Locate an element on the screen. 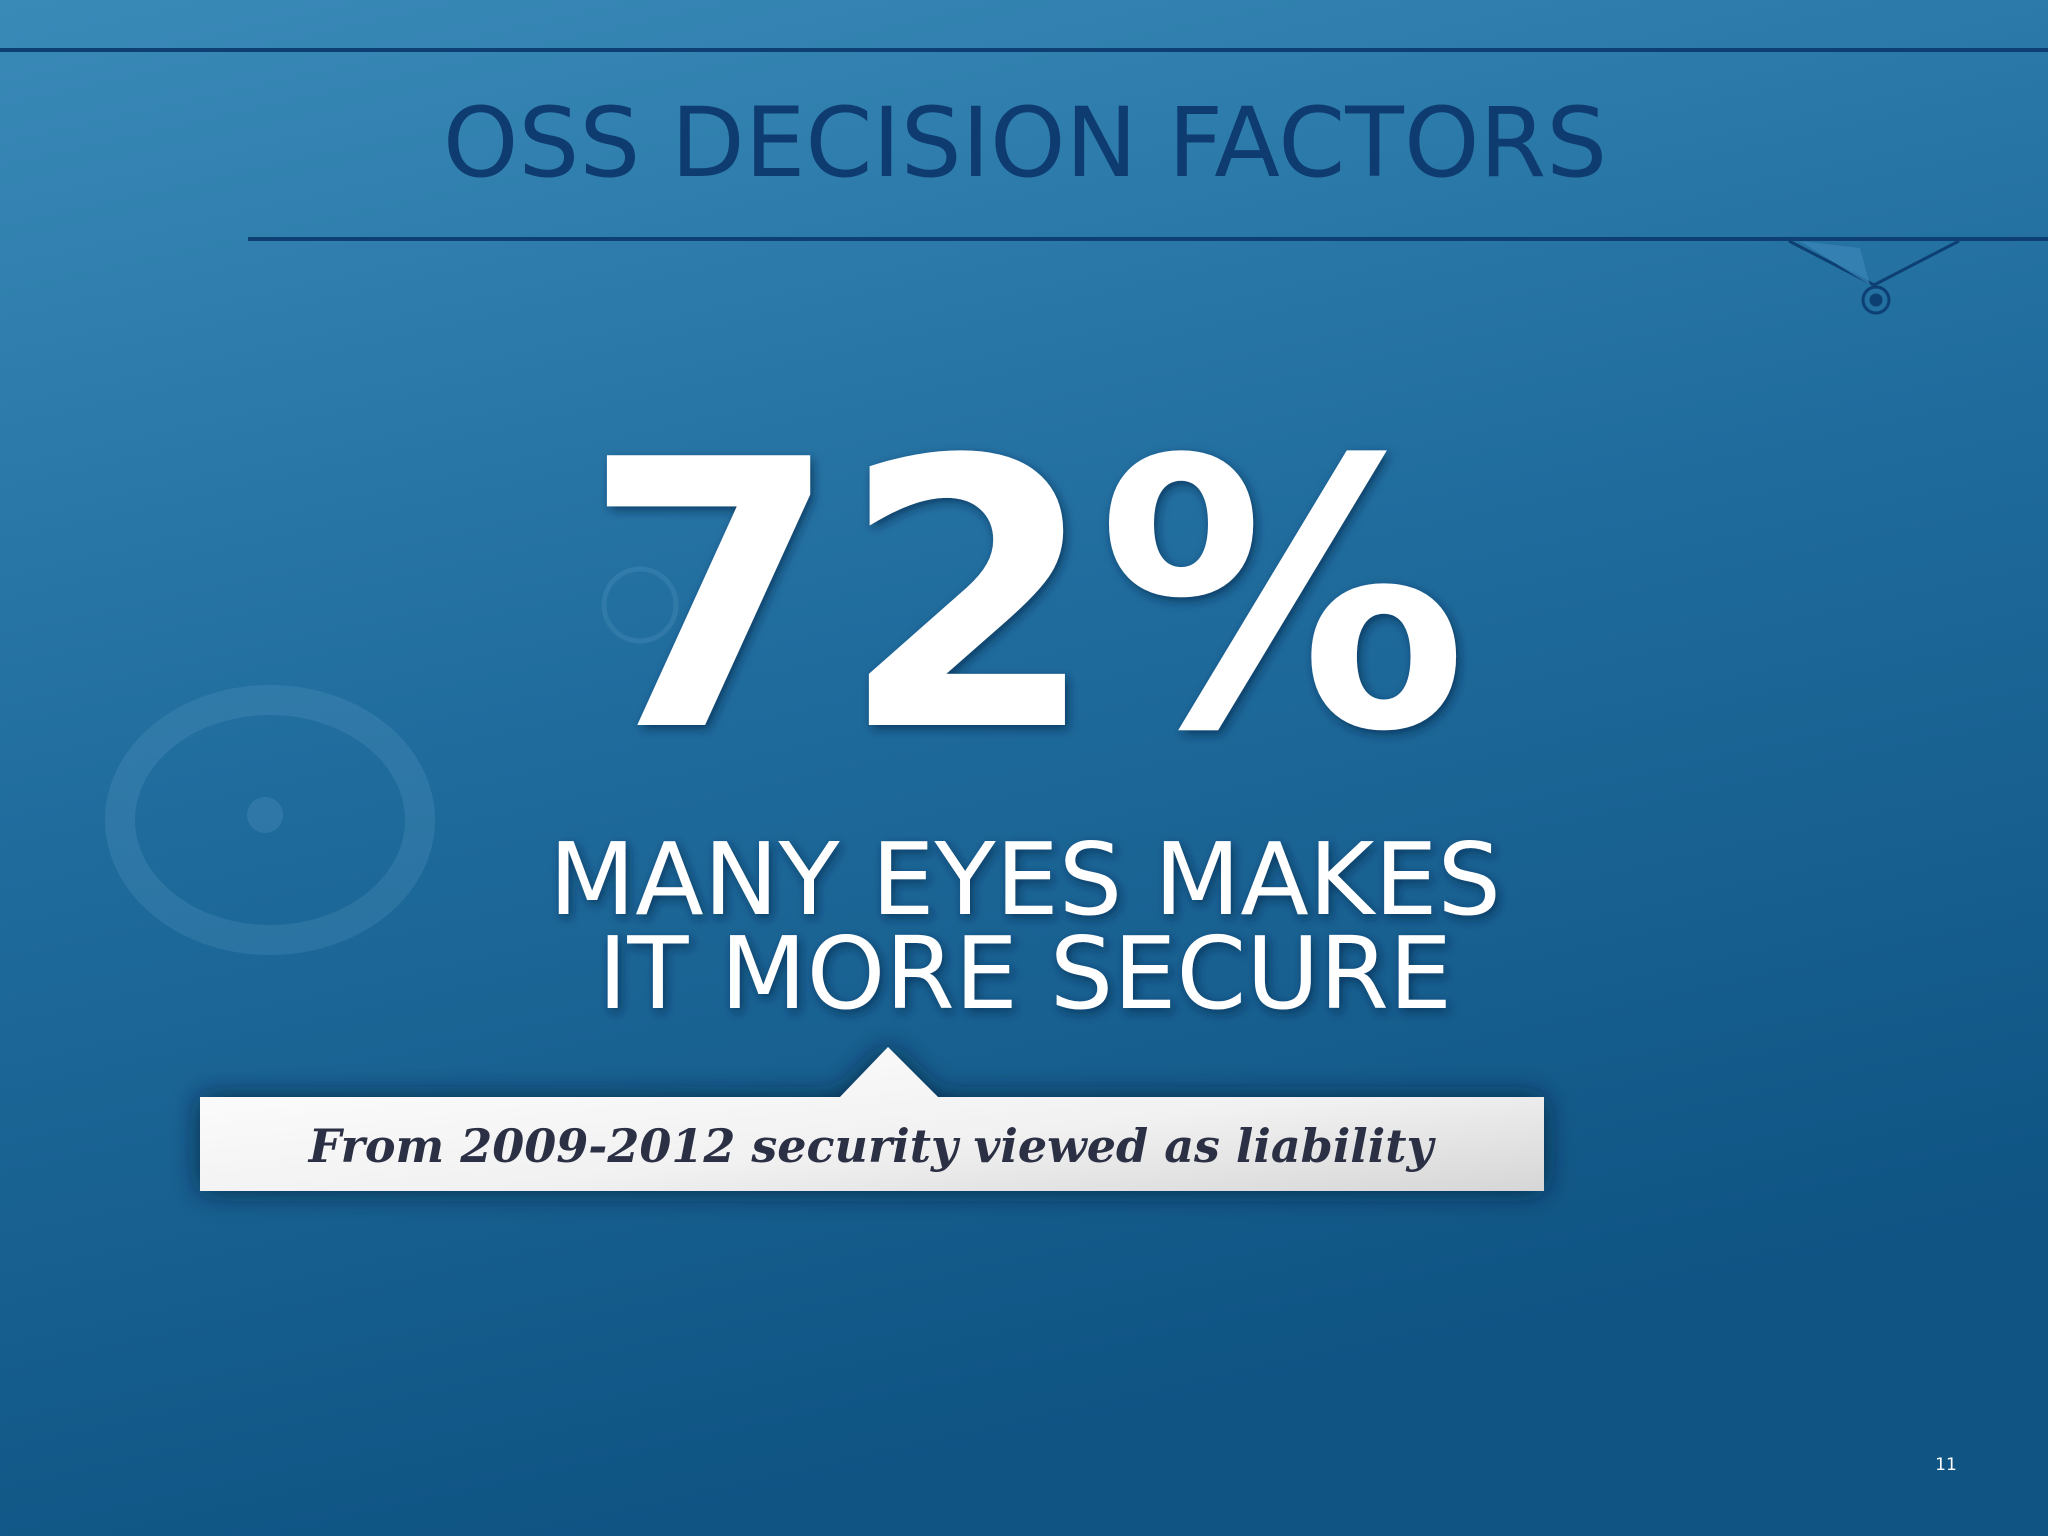 This screenshot has width=2048, height=1536. callout-box is located at coordinates (872, 1119).